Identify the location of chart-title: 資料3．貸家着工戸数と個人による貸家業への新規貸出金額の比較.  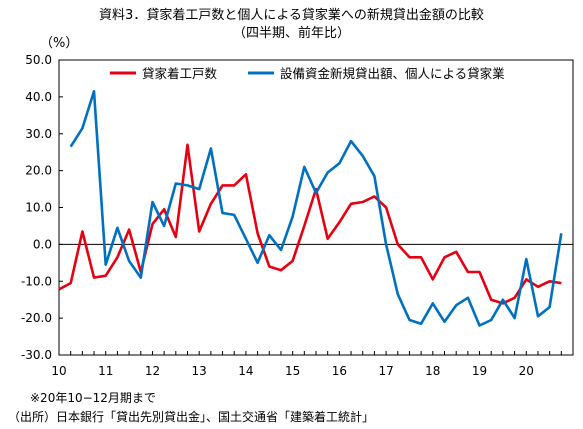
(291, 15).